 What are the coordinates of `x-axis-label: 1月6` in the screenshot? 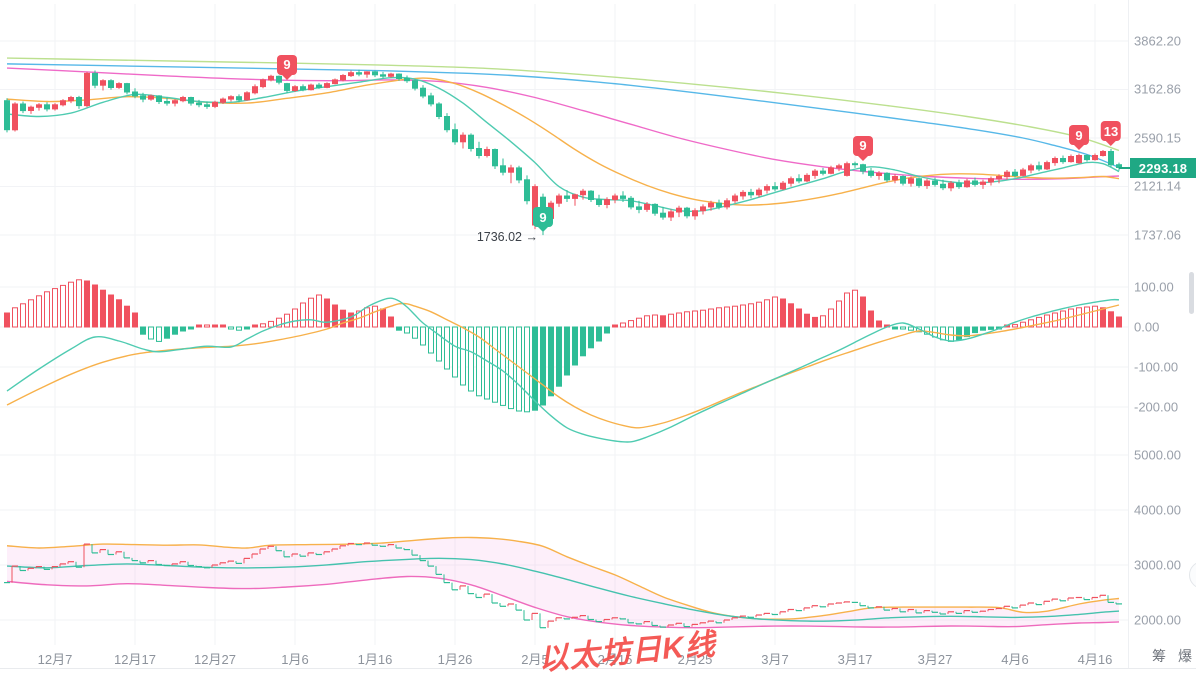 It's located at (295, 659).